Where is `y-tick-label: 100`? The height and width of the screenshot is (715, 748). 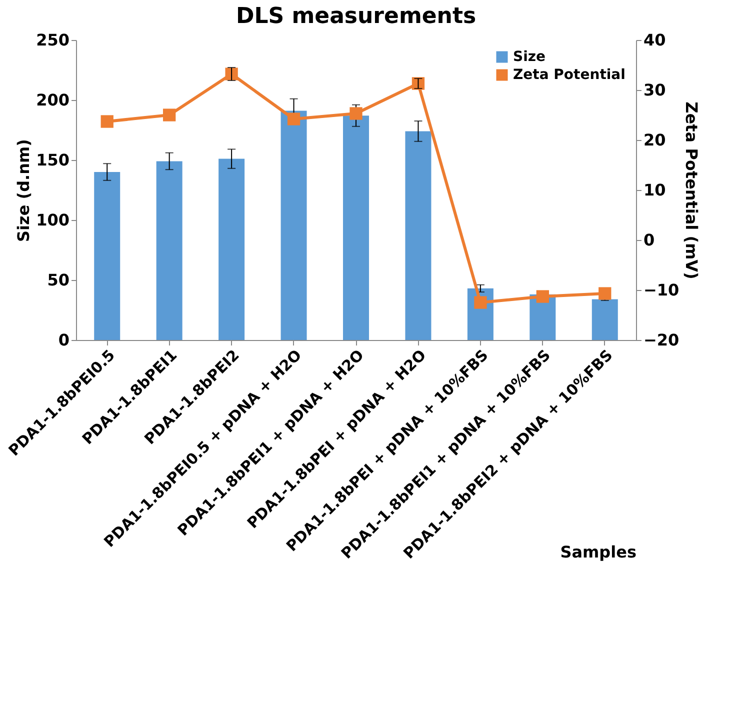 y-tick-label: 100 is located at coordinates (53, 220).